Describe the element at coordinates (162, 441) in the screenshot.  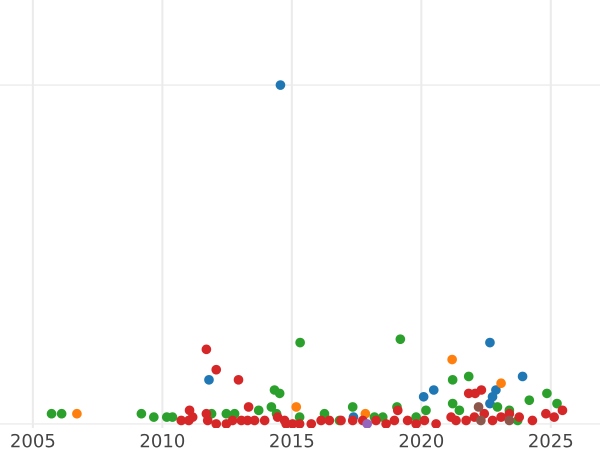
I see `x-tick-label: 2010` at that location.